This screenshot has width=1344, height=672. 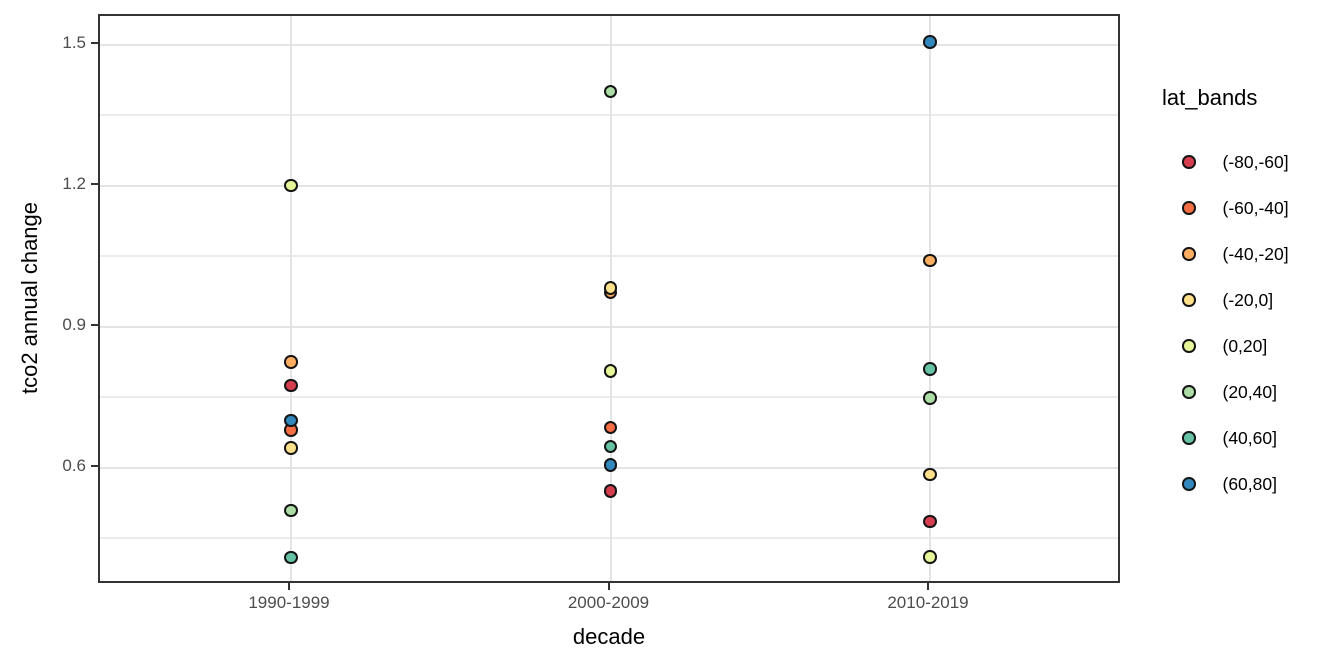 I want to click on legend-label: (-80,-60], so click(x=1255, y=161).